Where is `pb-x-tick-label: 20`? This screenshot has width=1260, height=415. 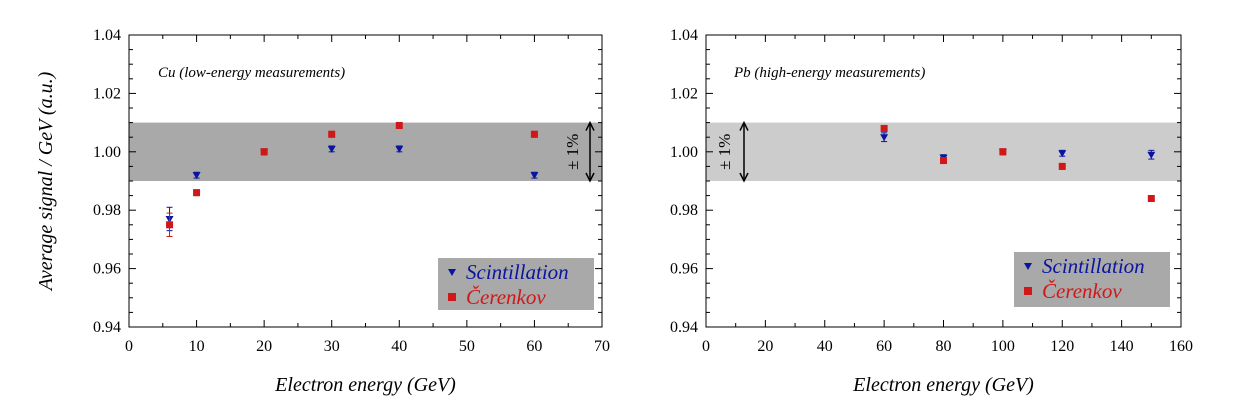
pb-x-tick-label: 20 is located at coordinates (765, 346).